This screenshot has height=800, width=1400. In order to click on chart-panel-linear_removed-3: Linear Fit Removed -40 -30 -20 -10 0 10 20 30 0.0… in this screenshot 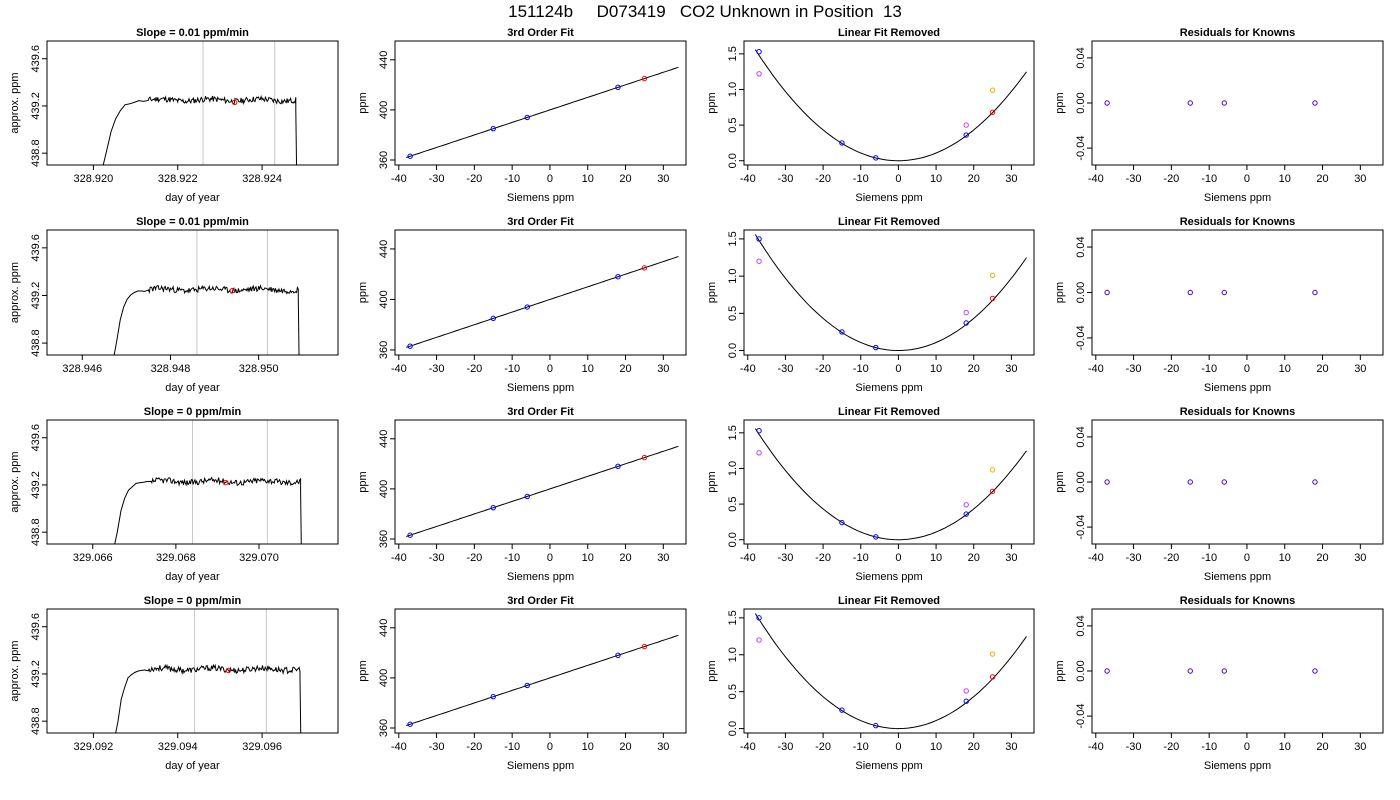, I will do `click(870, 494)`.